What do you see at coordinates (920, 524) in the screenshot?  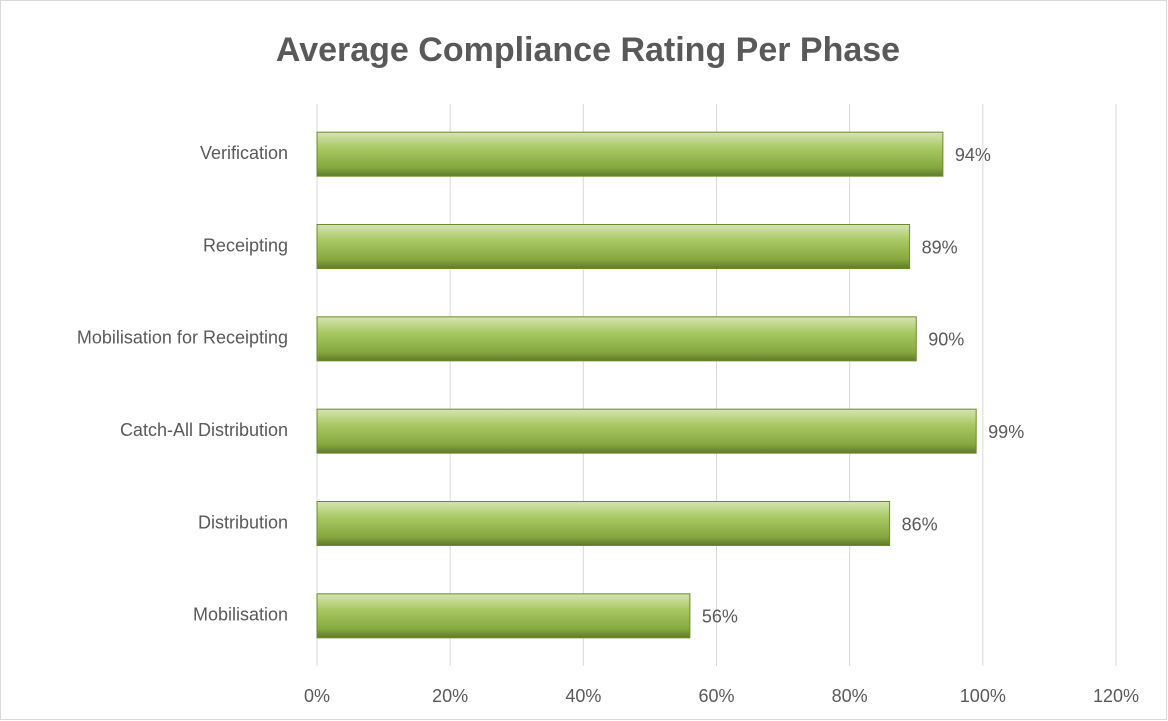 I see `data-label: 86%` at bounding box center [920, 524].